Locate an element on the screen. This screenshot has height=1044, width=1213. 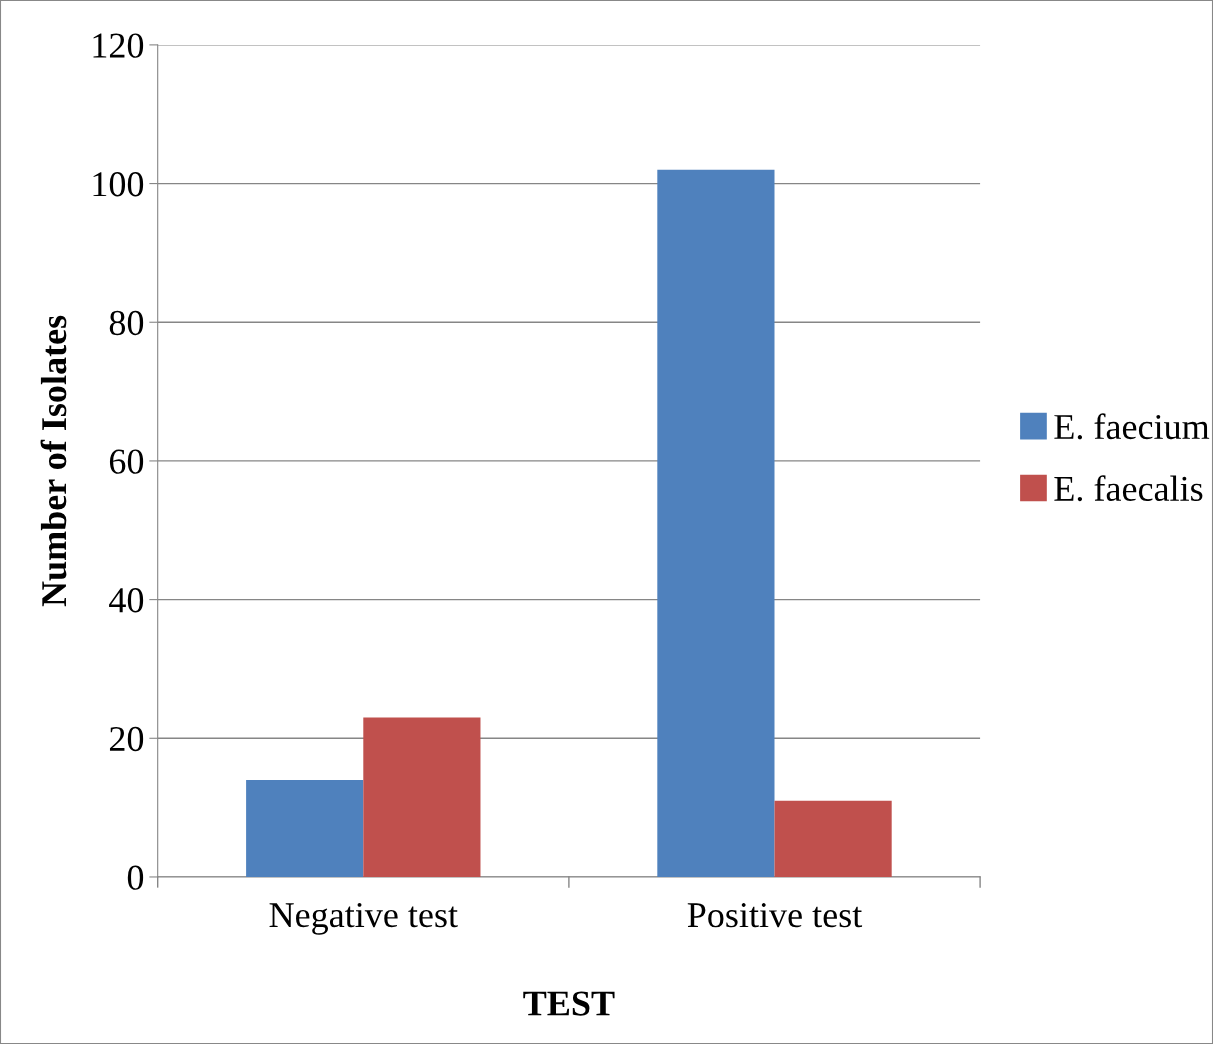
y-tick-label: 0 is located at coordinates (135, 877).